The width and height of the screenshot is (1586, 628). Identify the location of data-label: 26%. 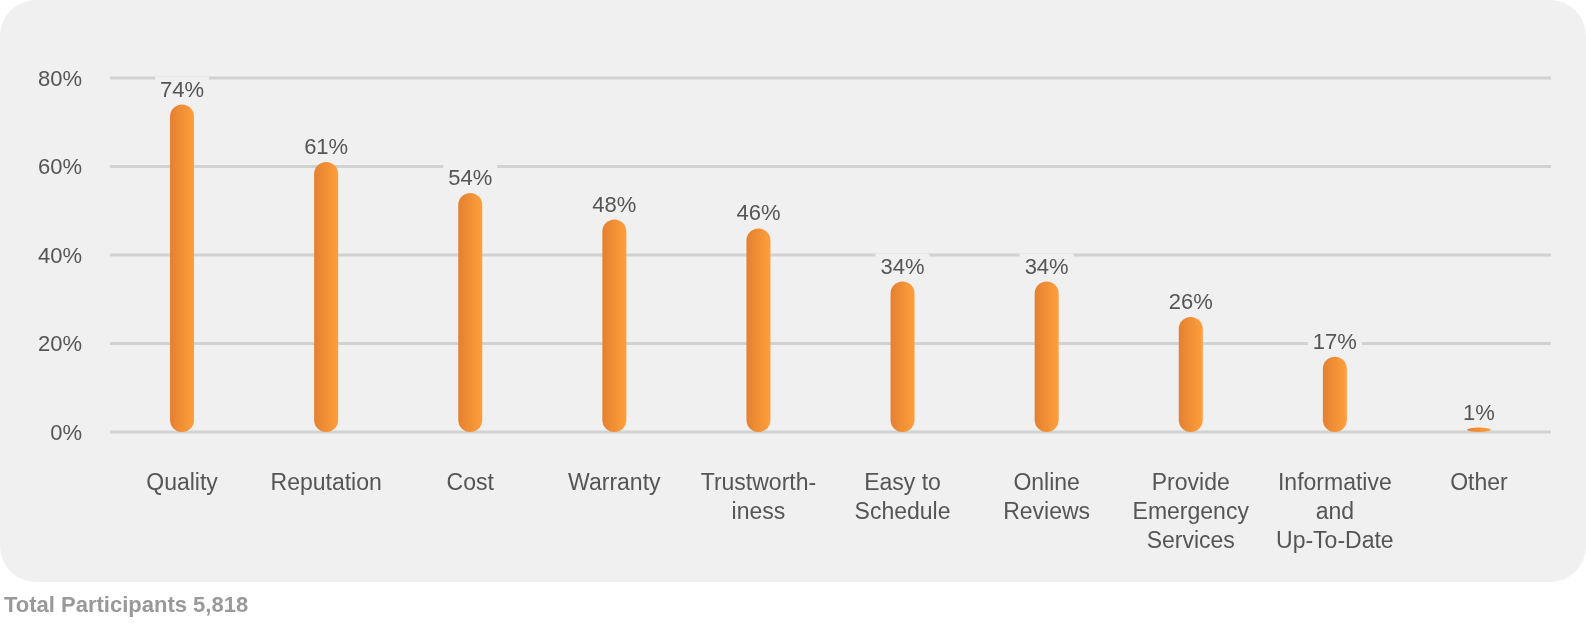
(1190, 301).